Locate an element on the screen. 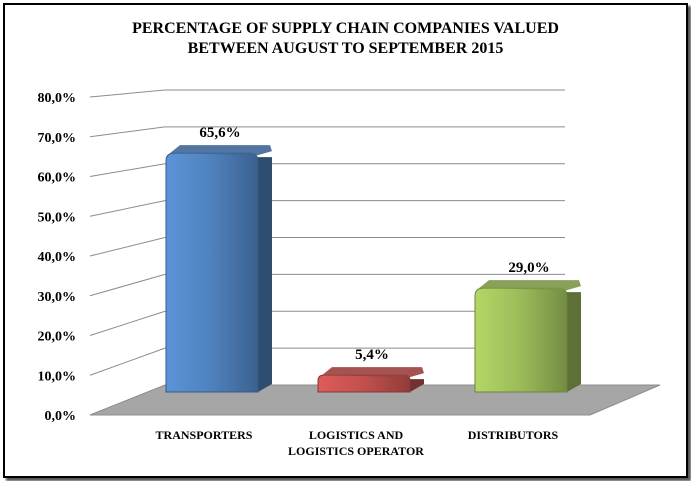  y-tick-label: 60,0% is located at coordinates (57, 178).